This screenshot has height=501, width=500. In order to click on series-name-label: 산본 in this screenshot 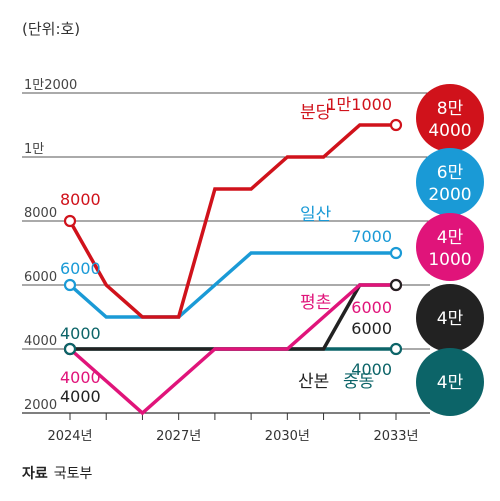, I will do `click(313, 382)`.